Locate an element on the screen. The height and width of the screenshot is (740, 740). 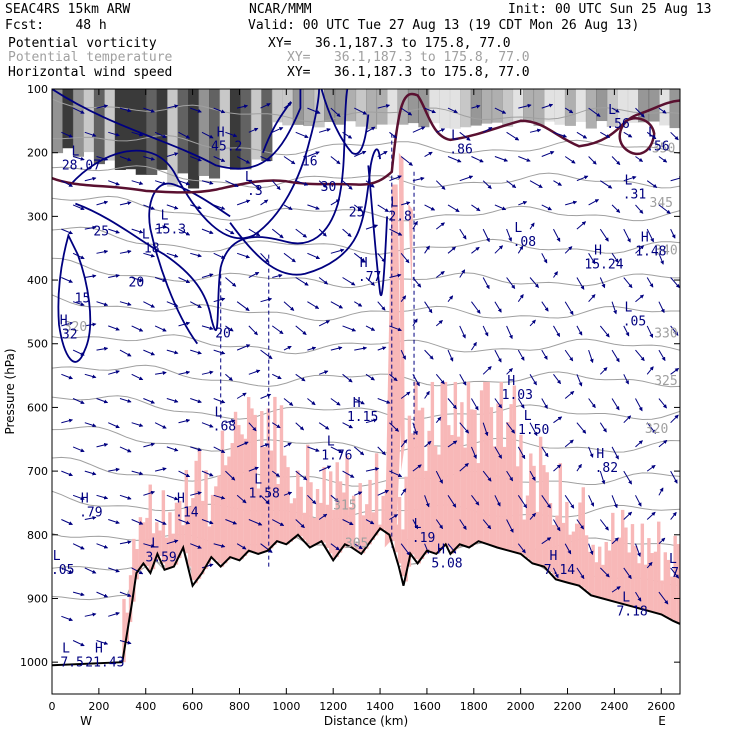
pv-extremum-value: .31 is located at coordinates (634, 194).